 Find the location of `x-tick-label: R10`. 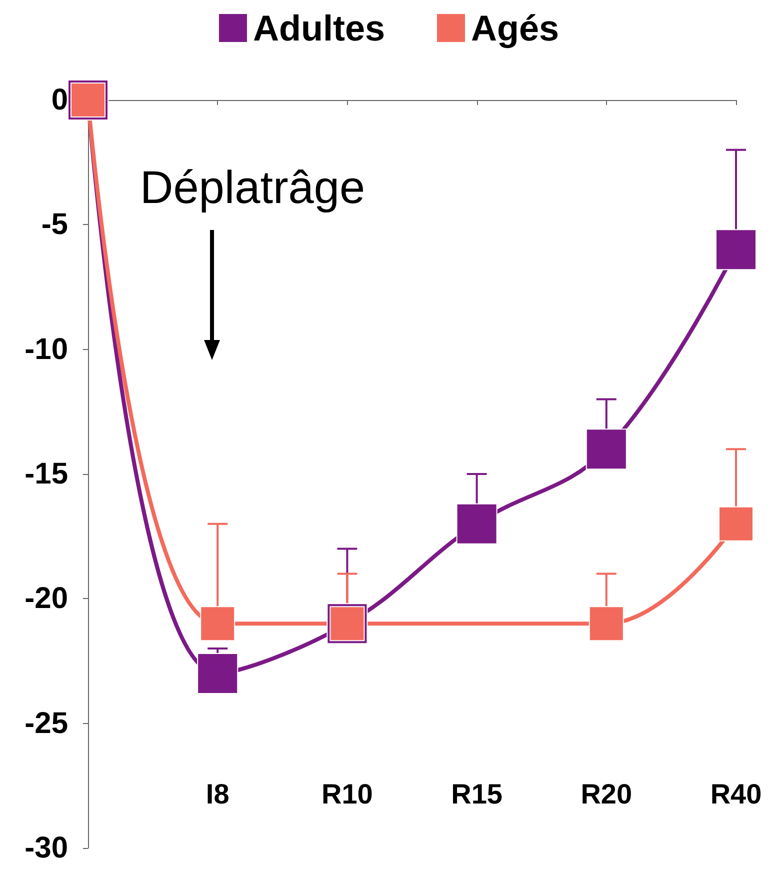

x-tick-label: R10 is located at coordinates (347, 794).